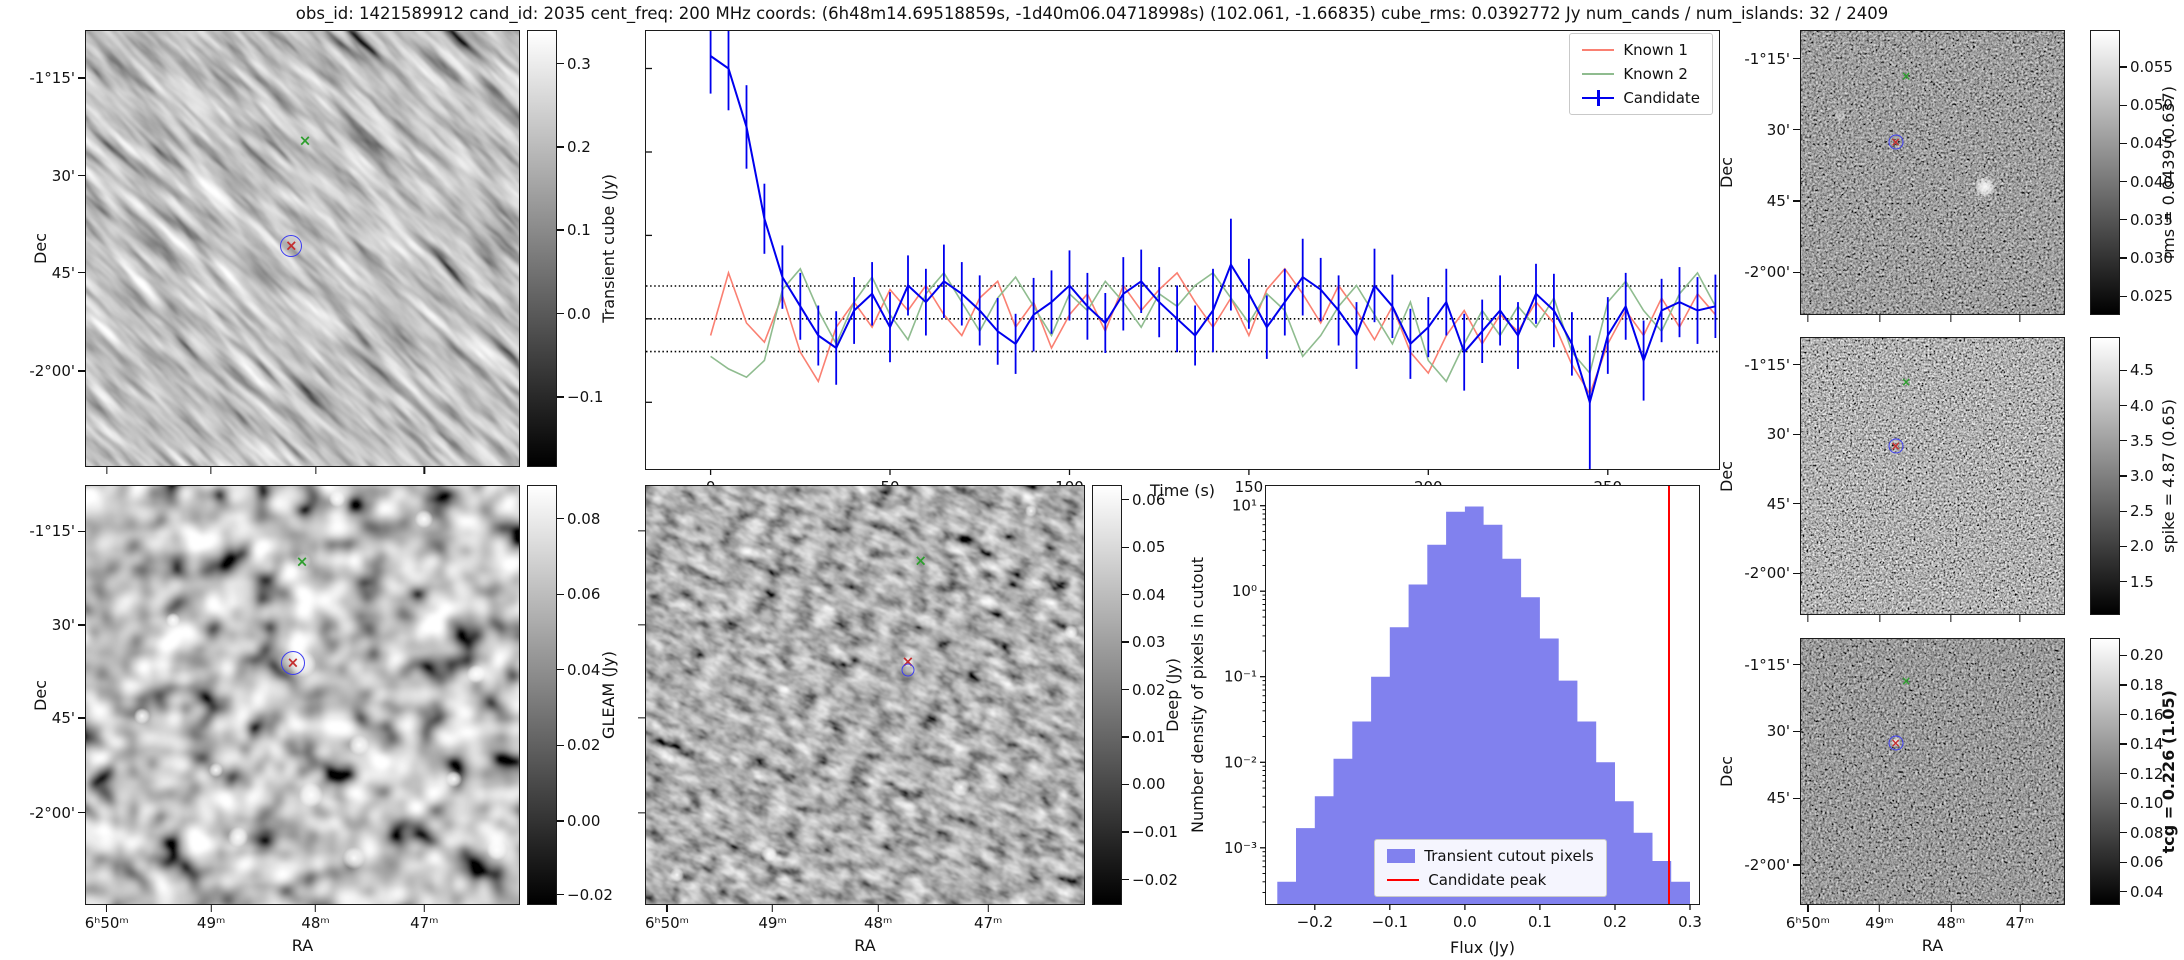 The image size is (2184, 960). What do you see at coordinates (2141, 655) in the screenshot?
I see `colorbar-tick: 0.20` at bounding box center [2141, 655].